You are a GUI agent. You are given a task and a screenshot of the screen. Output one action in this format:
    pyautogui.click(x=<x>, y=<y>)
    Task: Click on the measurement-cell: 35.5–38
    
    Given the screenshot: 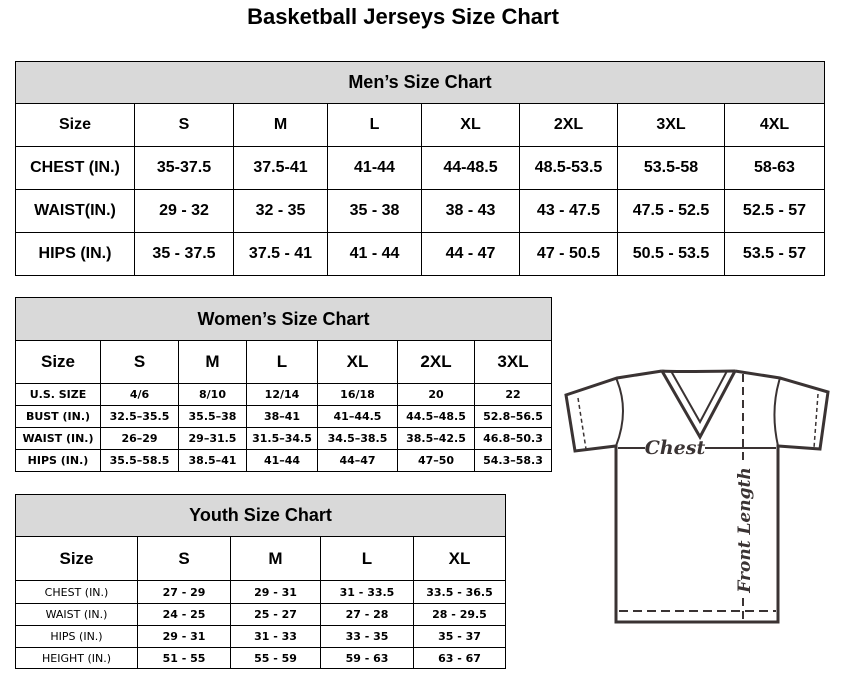 What is the action you would take?
    pyautogui.click(x=212, y=416)
    